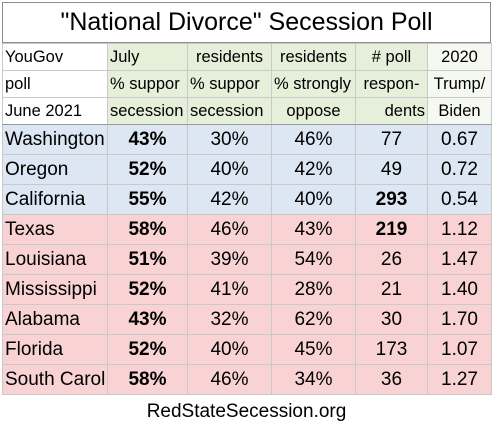 The width and height of the screenshot is (493, 425). What do you see at coordinates (313, 289) in the screenshot?
I see `strongly-oppose: 28%` at bounding box center [313, 289].